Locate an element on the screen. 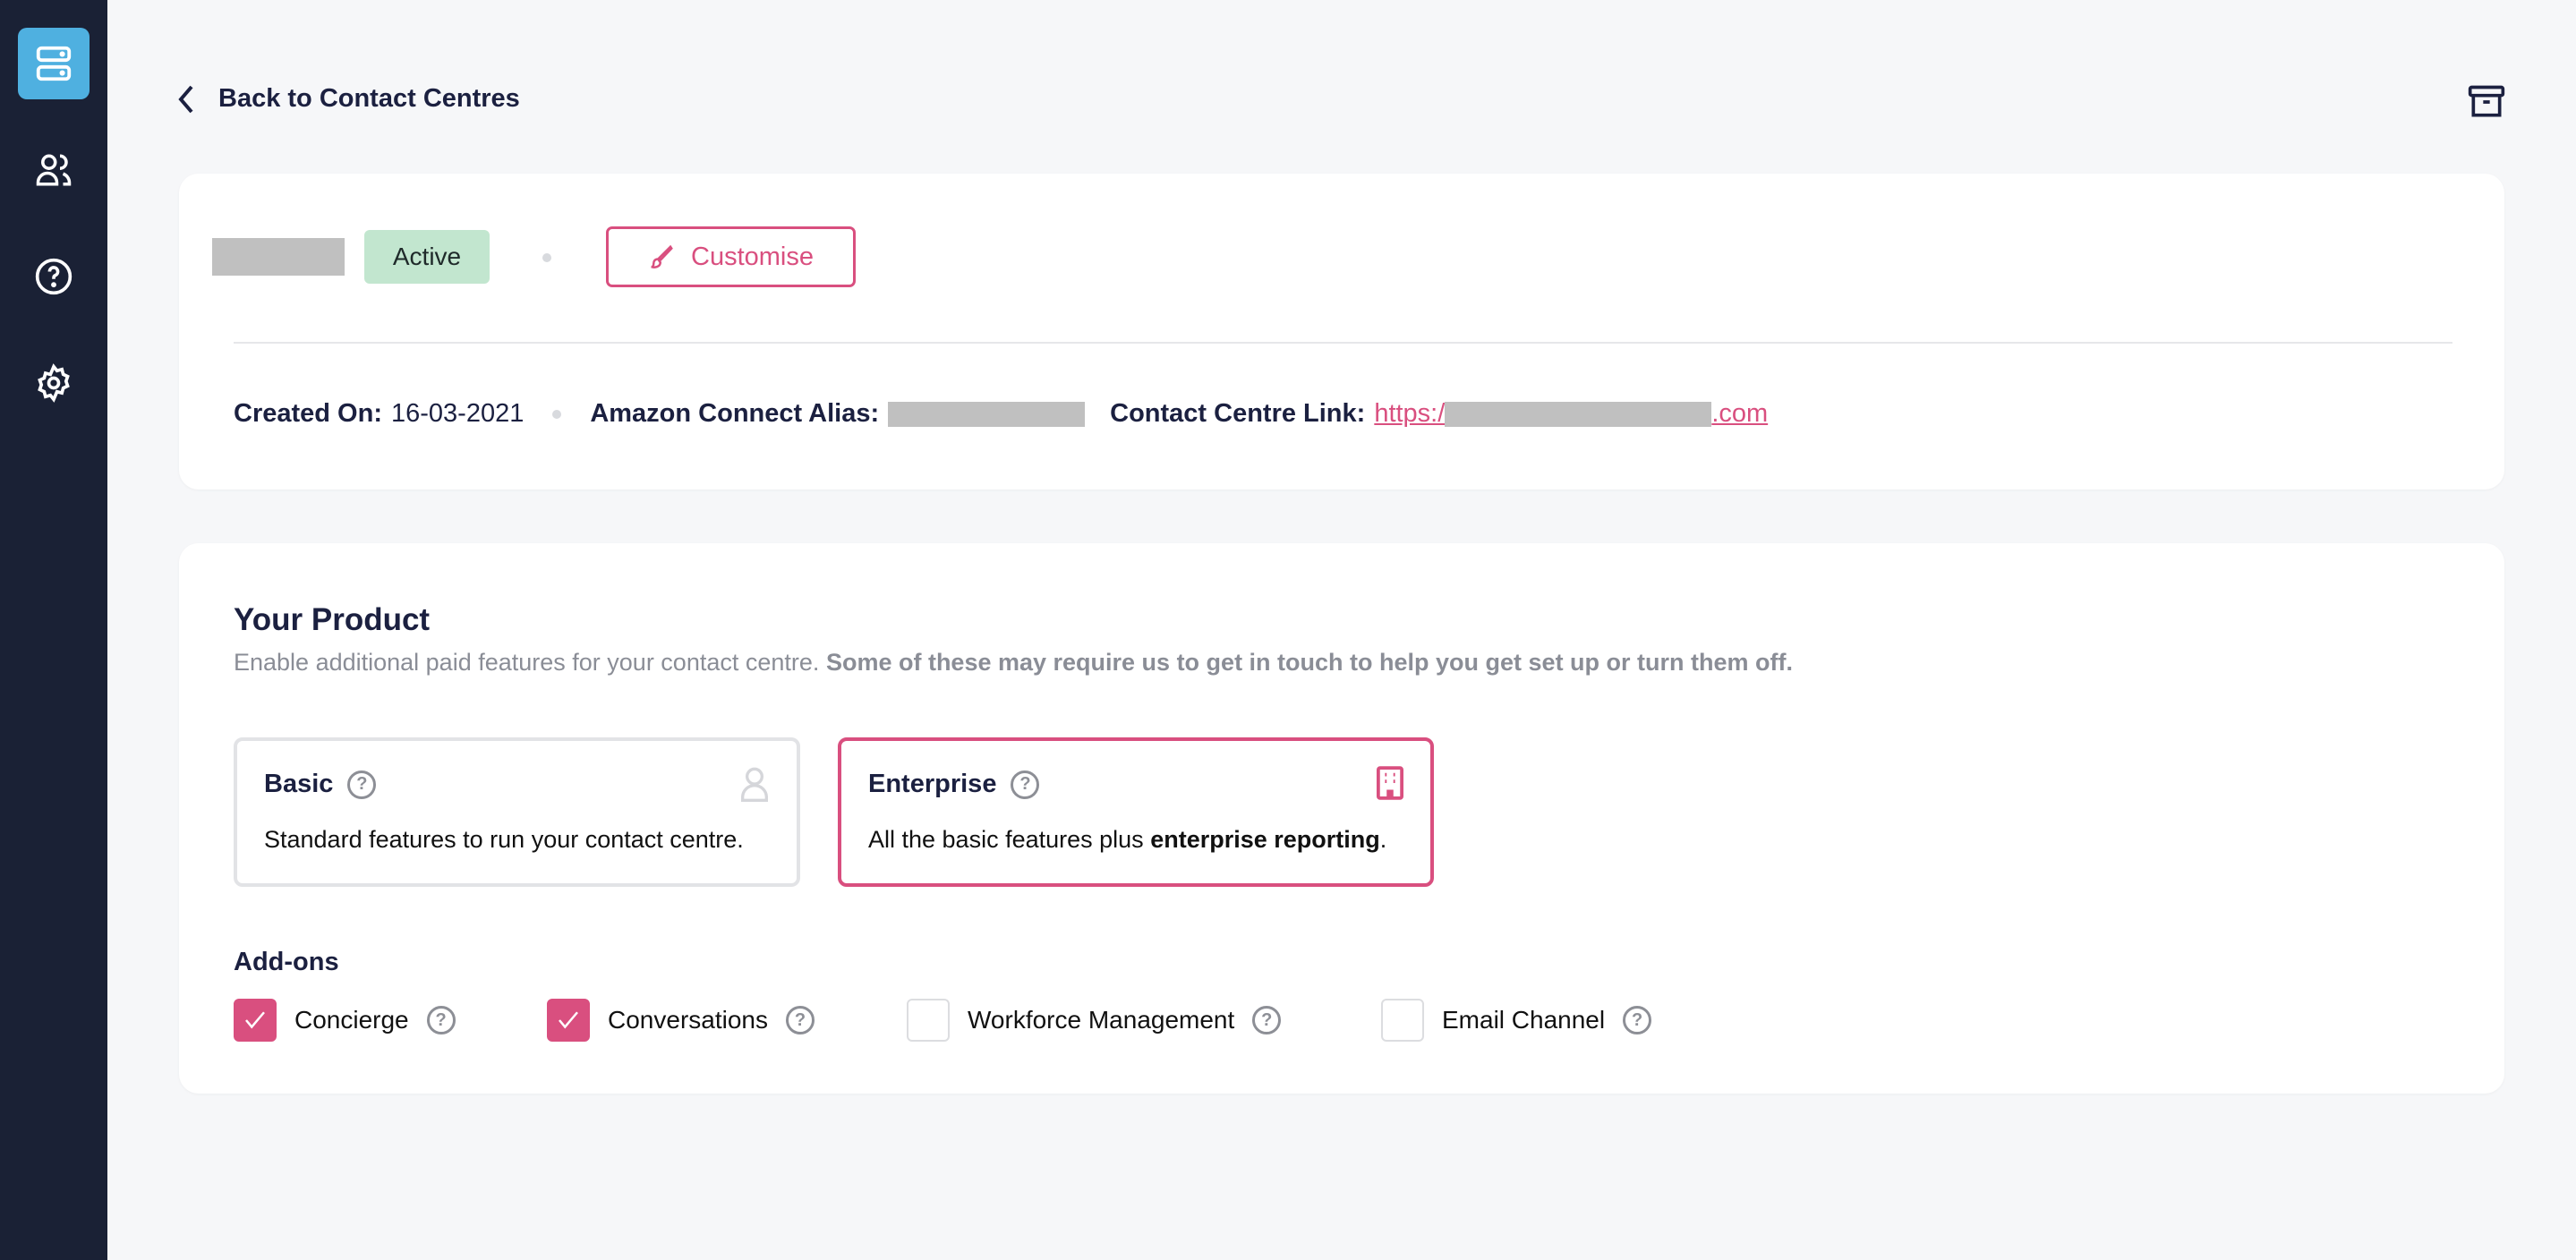  customise-button: Customise is located at coordinates (731, 256).